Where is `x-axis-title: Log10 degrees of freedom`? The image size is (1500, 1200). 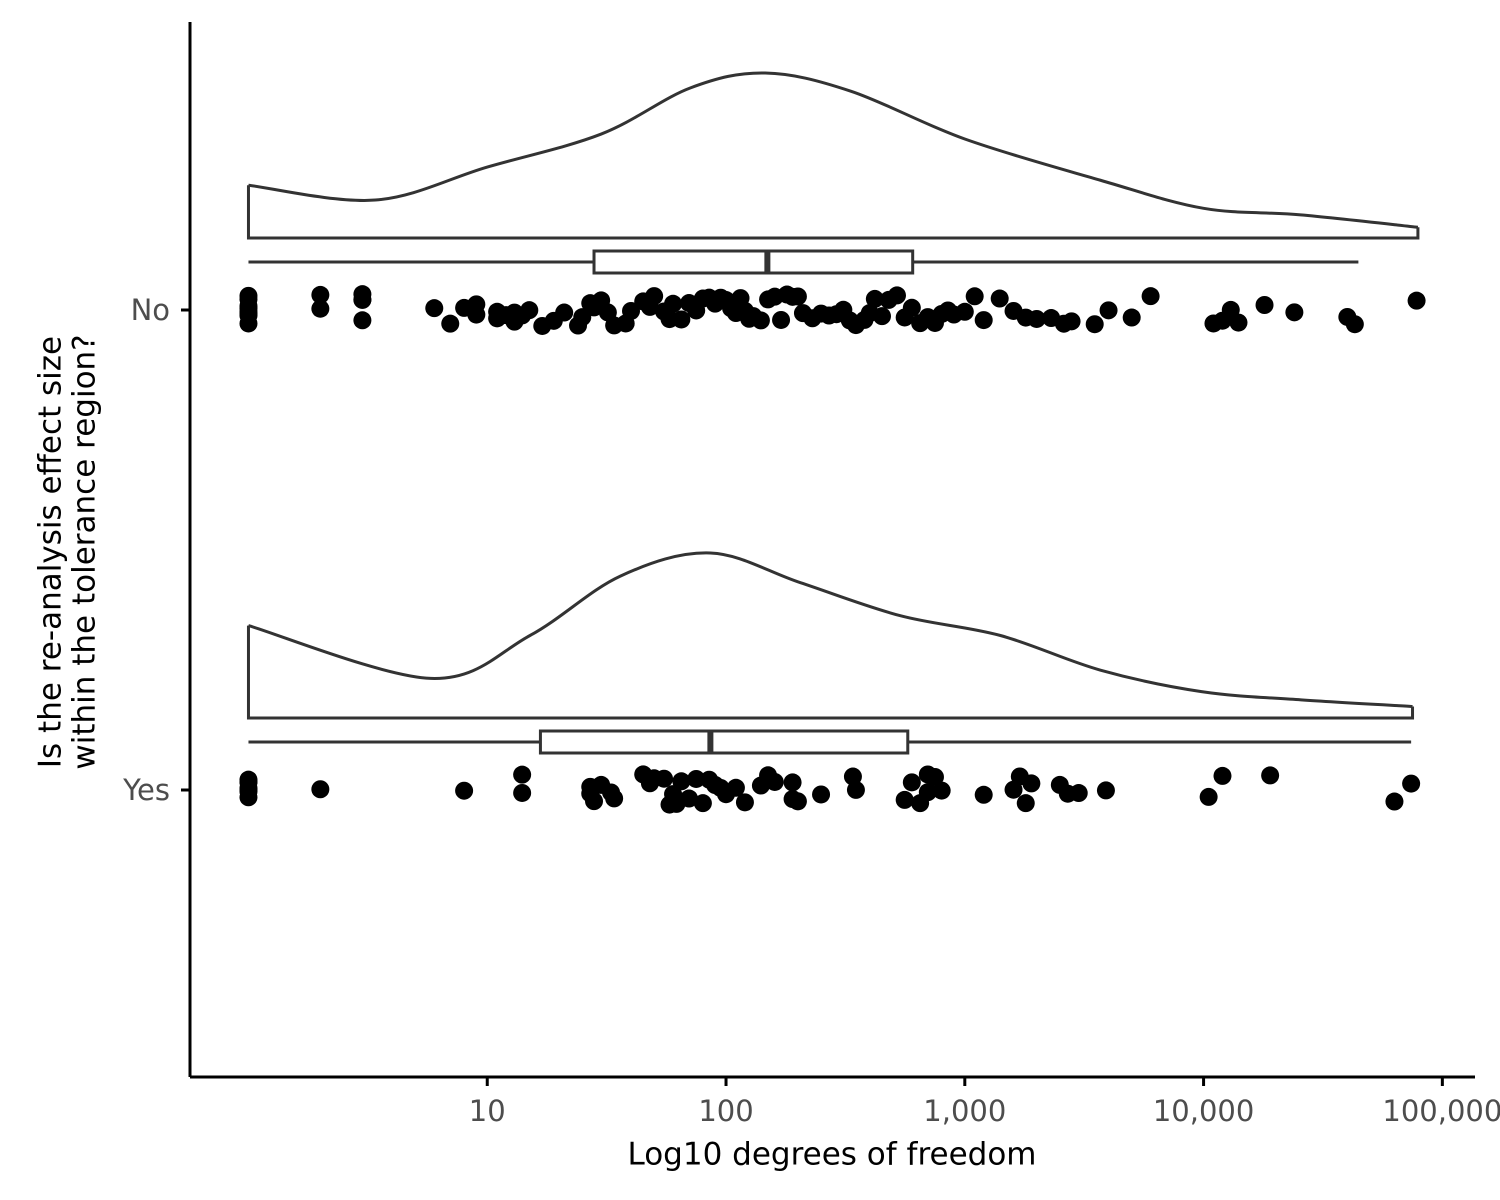 x-axis-title: Log10 degrees of freedom is located at coordinates (831, 1155).